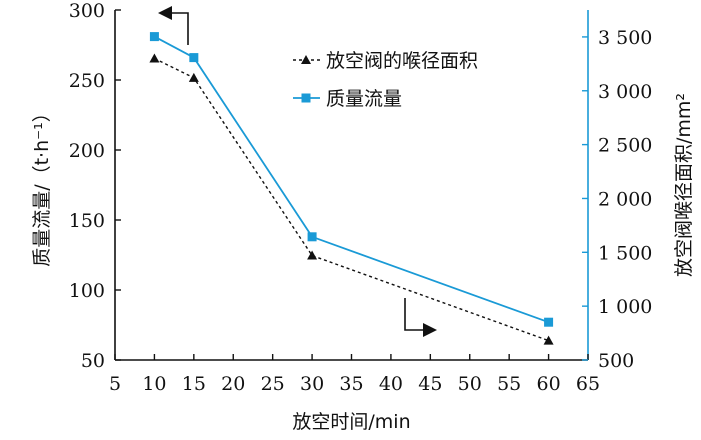  Describe the element at coordinates (351, 384) in the screenshot. I see `x-tick-label: 35` at that location.